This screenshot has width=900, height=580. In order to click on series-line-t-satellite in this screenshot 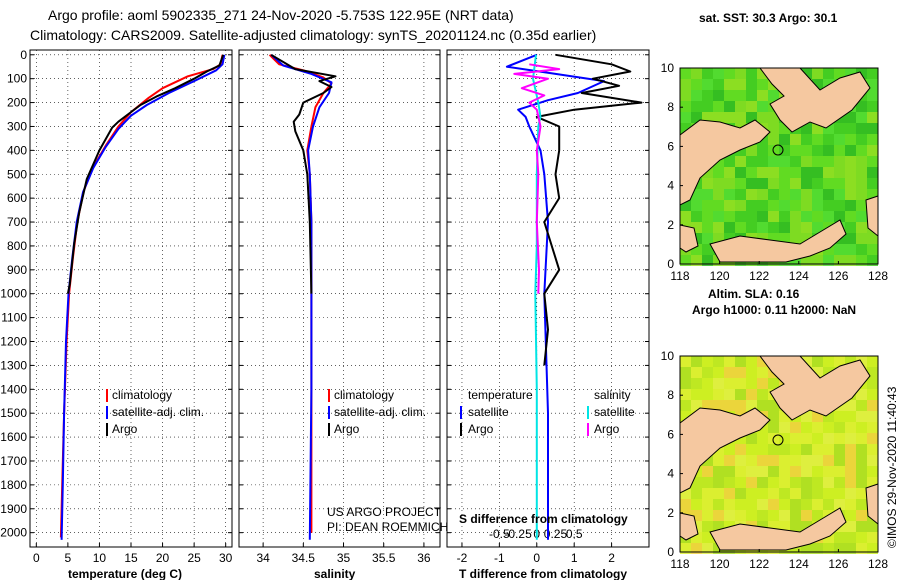, I will do `click(555, 296)`.